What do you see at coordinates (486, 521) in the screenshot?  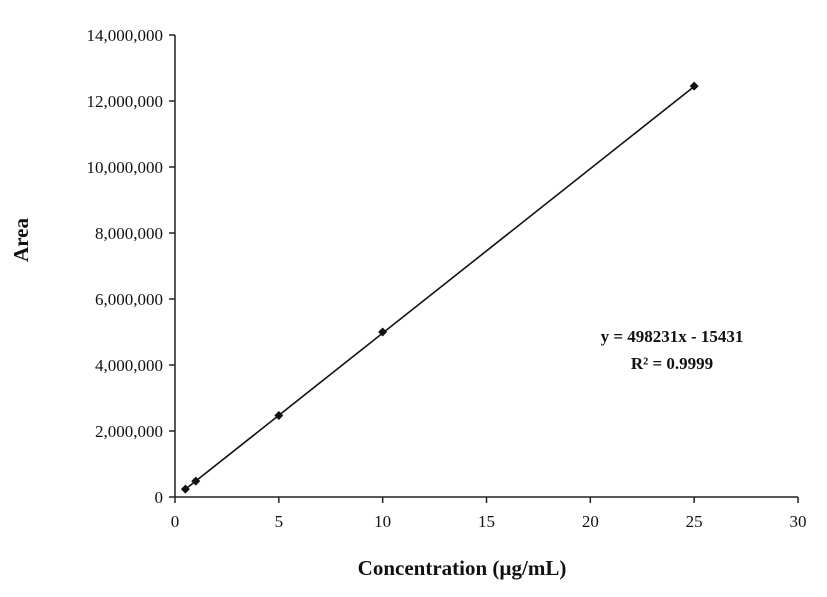 I see `x-tick-label: 15` at bounding box center [486, 521].